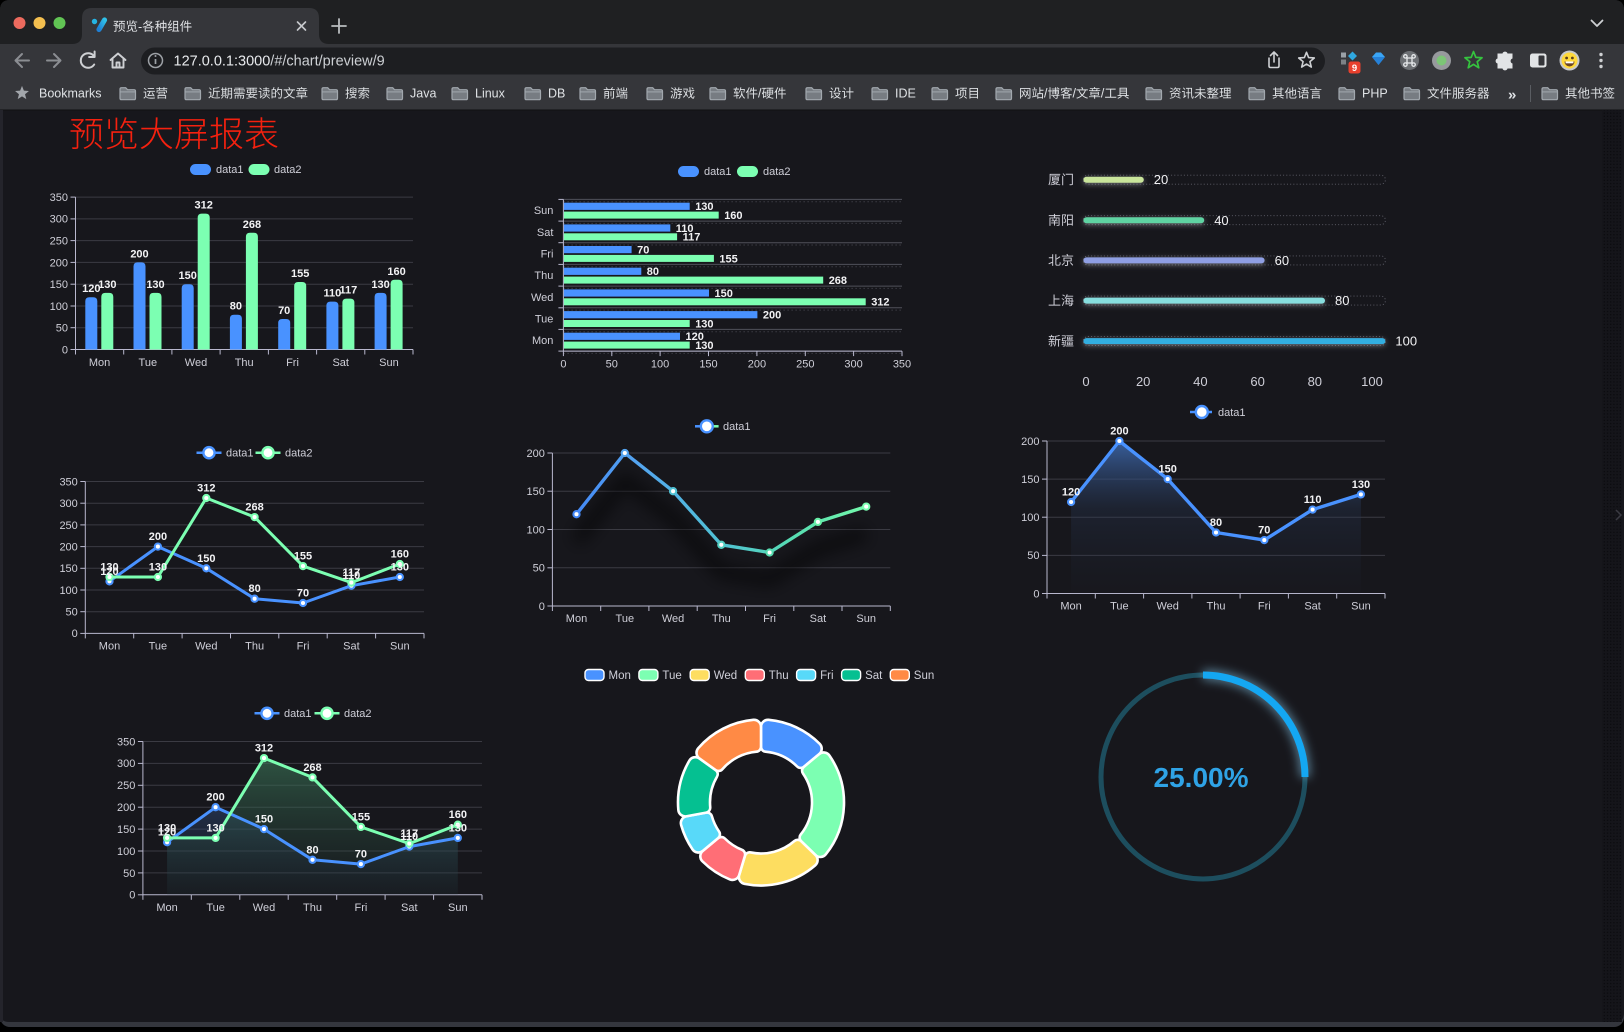 This screenshot has height=1032, width=1624. I want to click on svg-text: /#/chart/preview/9, so click(327, 62).